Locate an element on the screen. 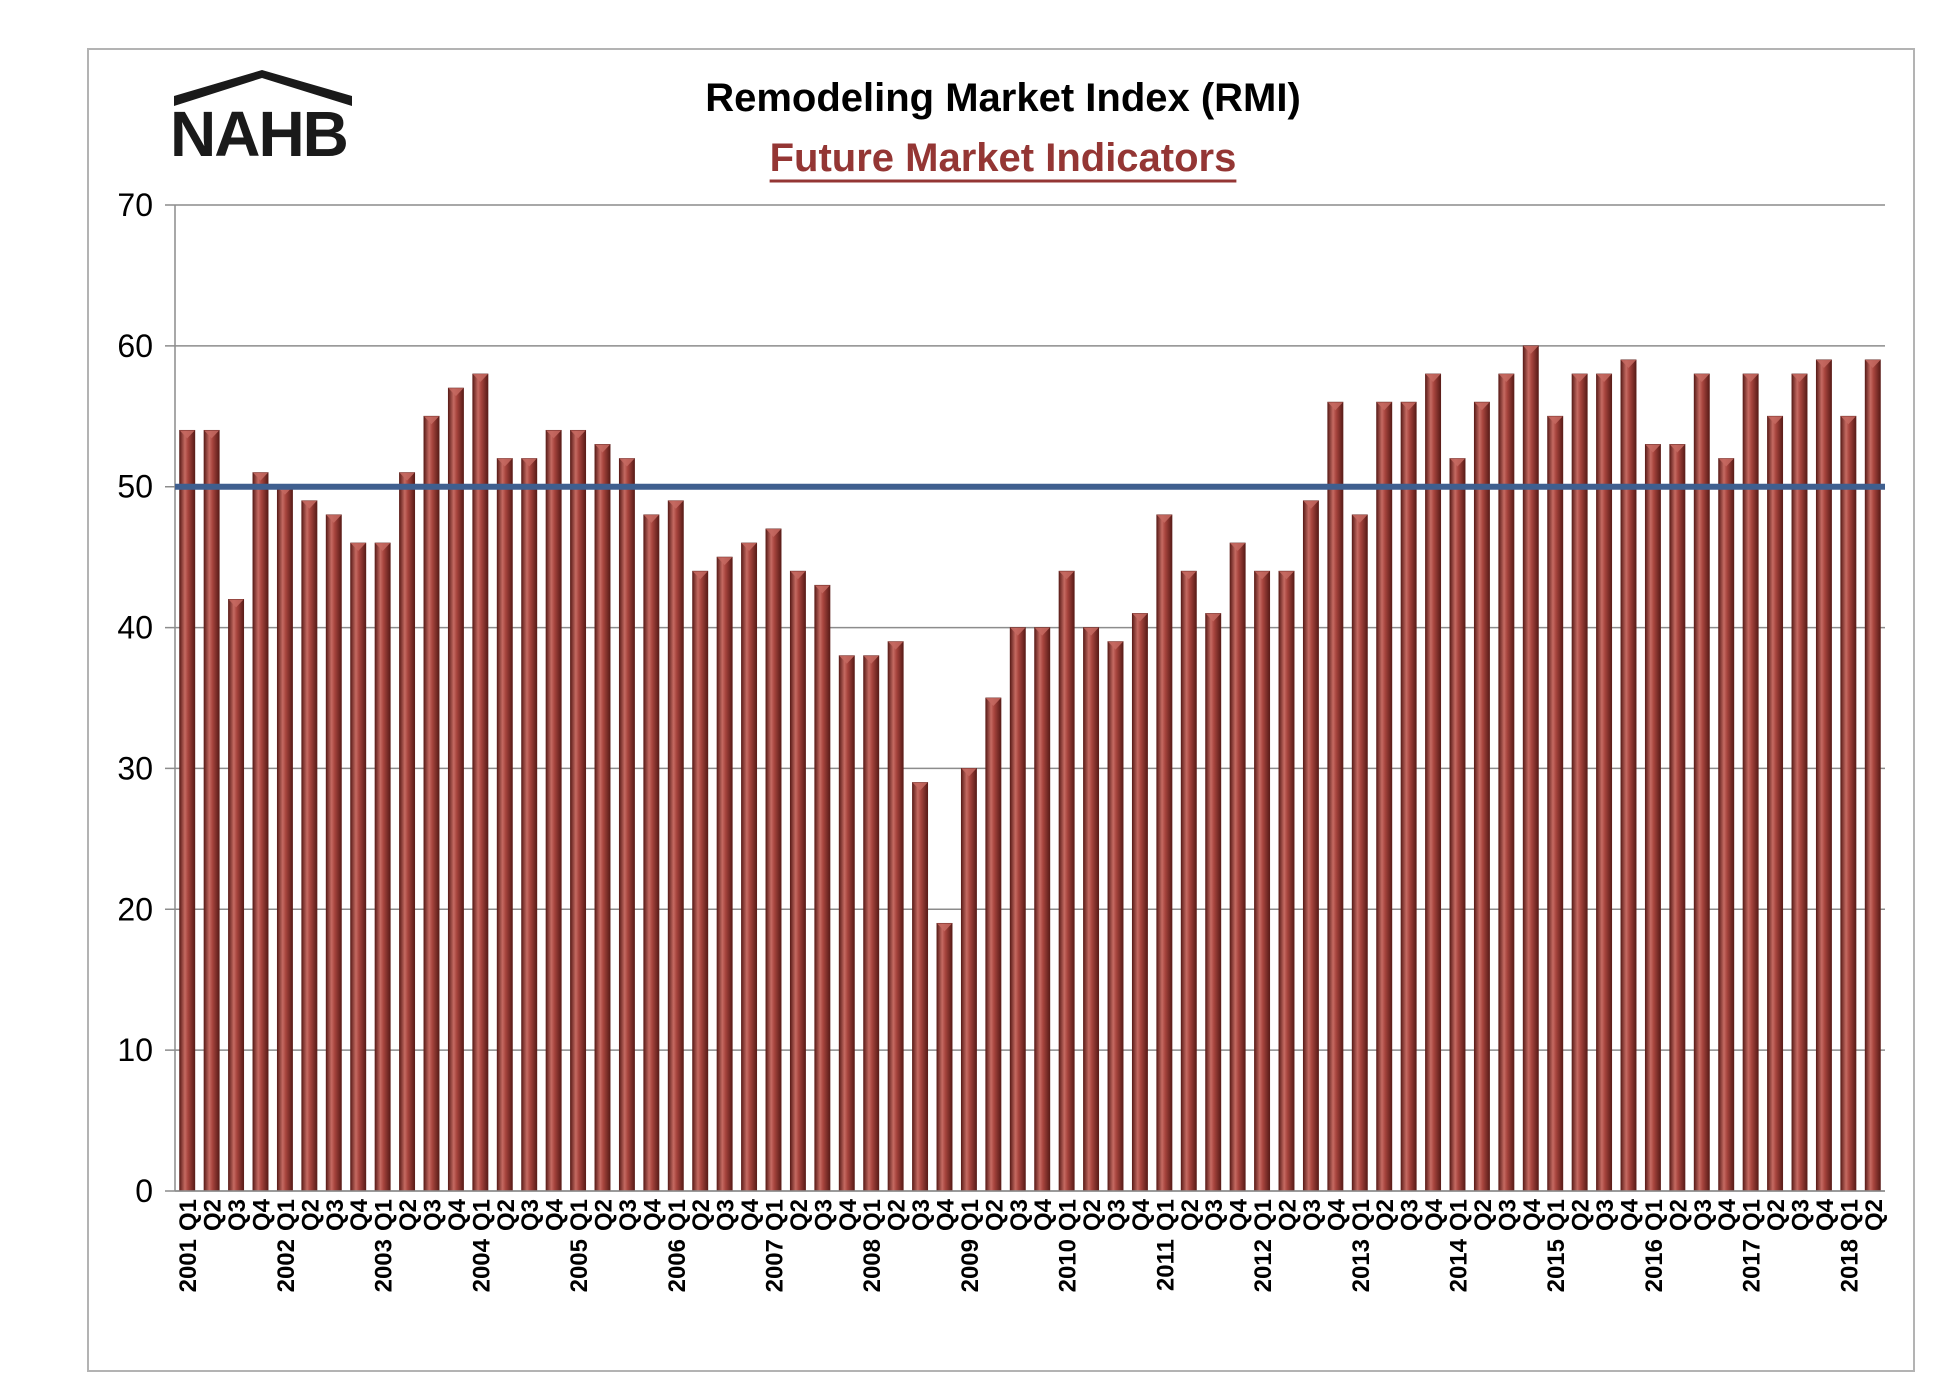 The height and width of the screenshot is (1378, 1948). x-tick-year: 2008 is located at coordinates (872, 1265).